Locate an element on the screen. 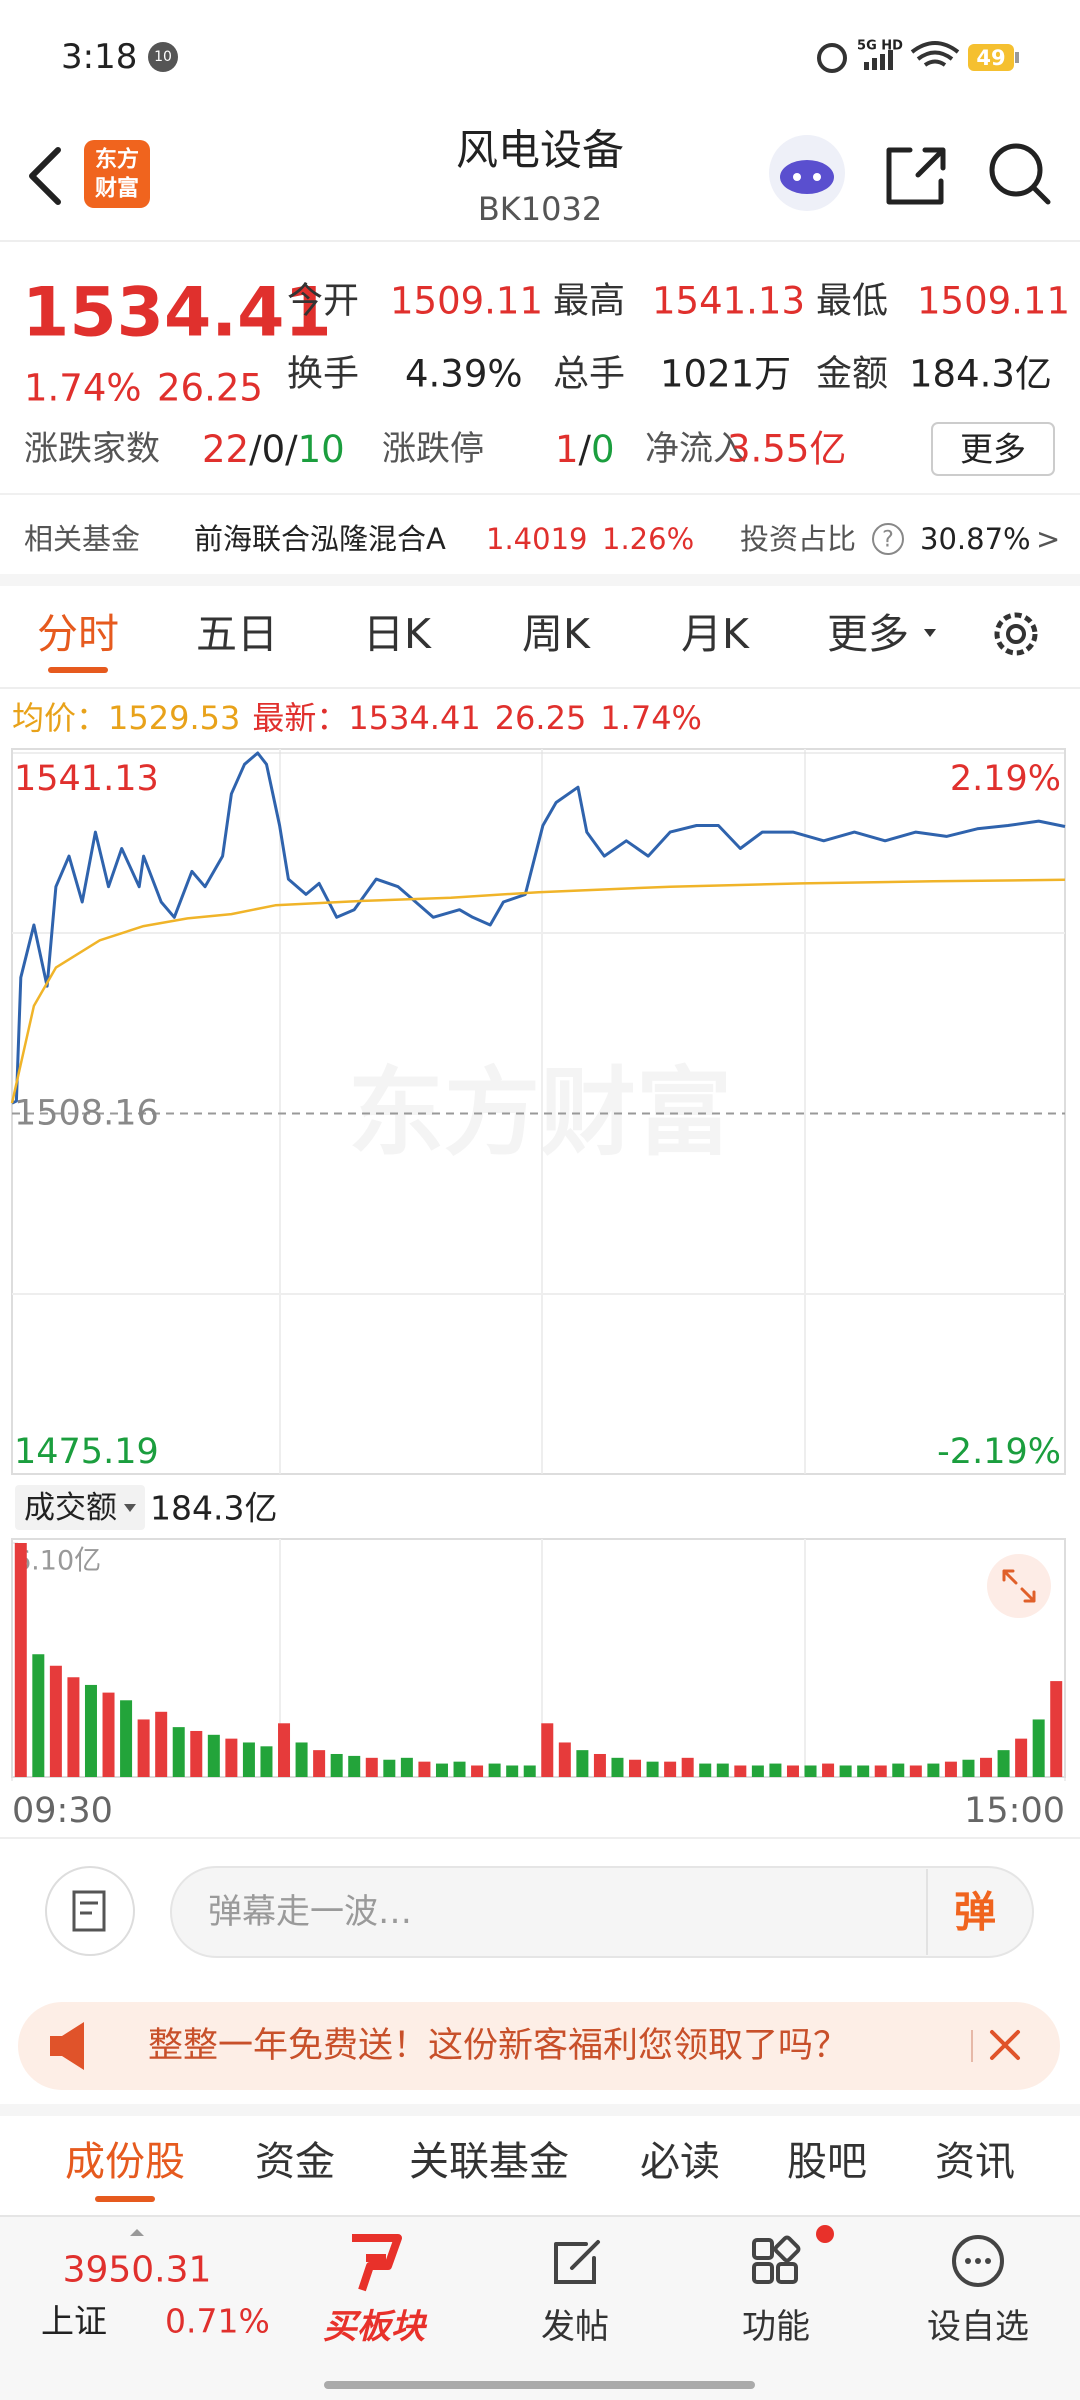 The height and width of the screenshot is (2400, 1080). inflow-label: 净流入 is located at coordinates (696, 449).